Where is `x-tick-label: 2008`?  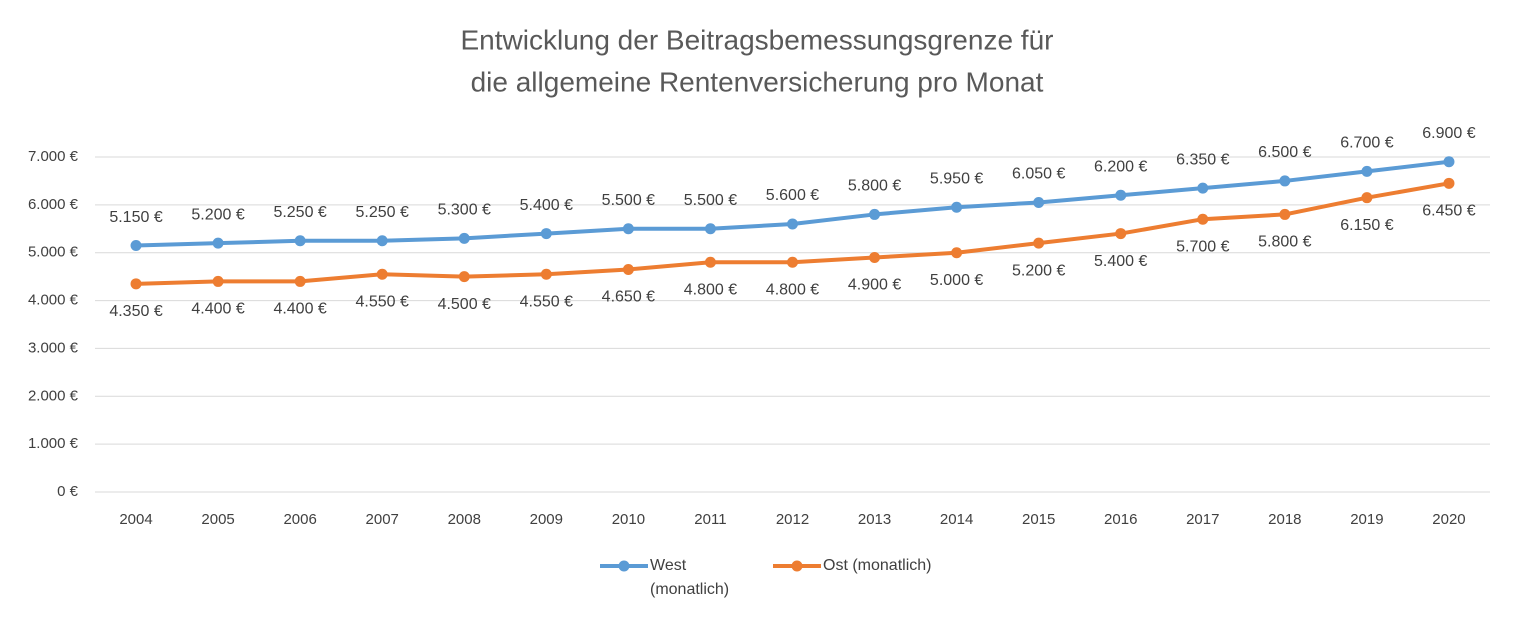 x-tick-label: 2008 is located at coordinates (464, 519).